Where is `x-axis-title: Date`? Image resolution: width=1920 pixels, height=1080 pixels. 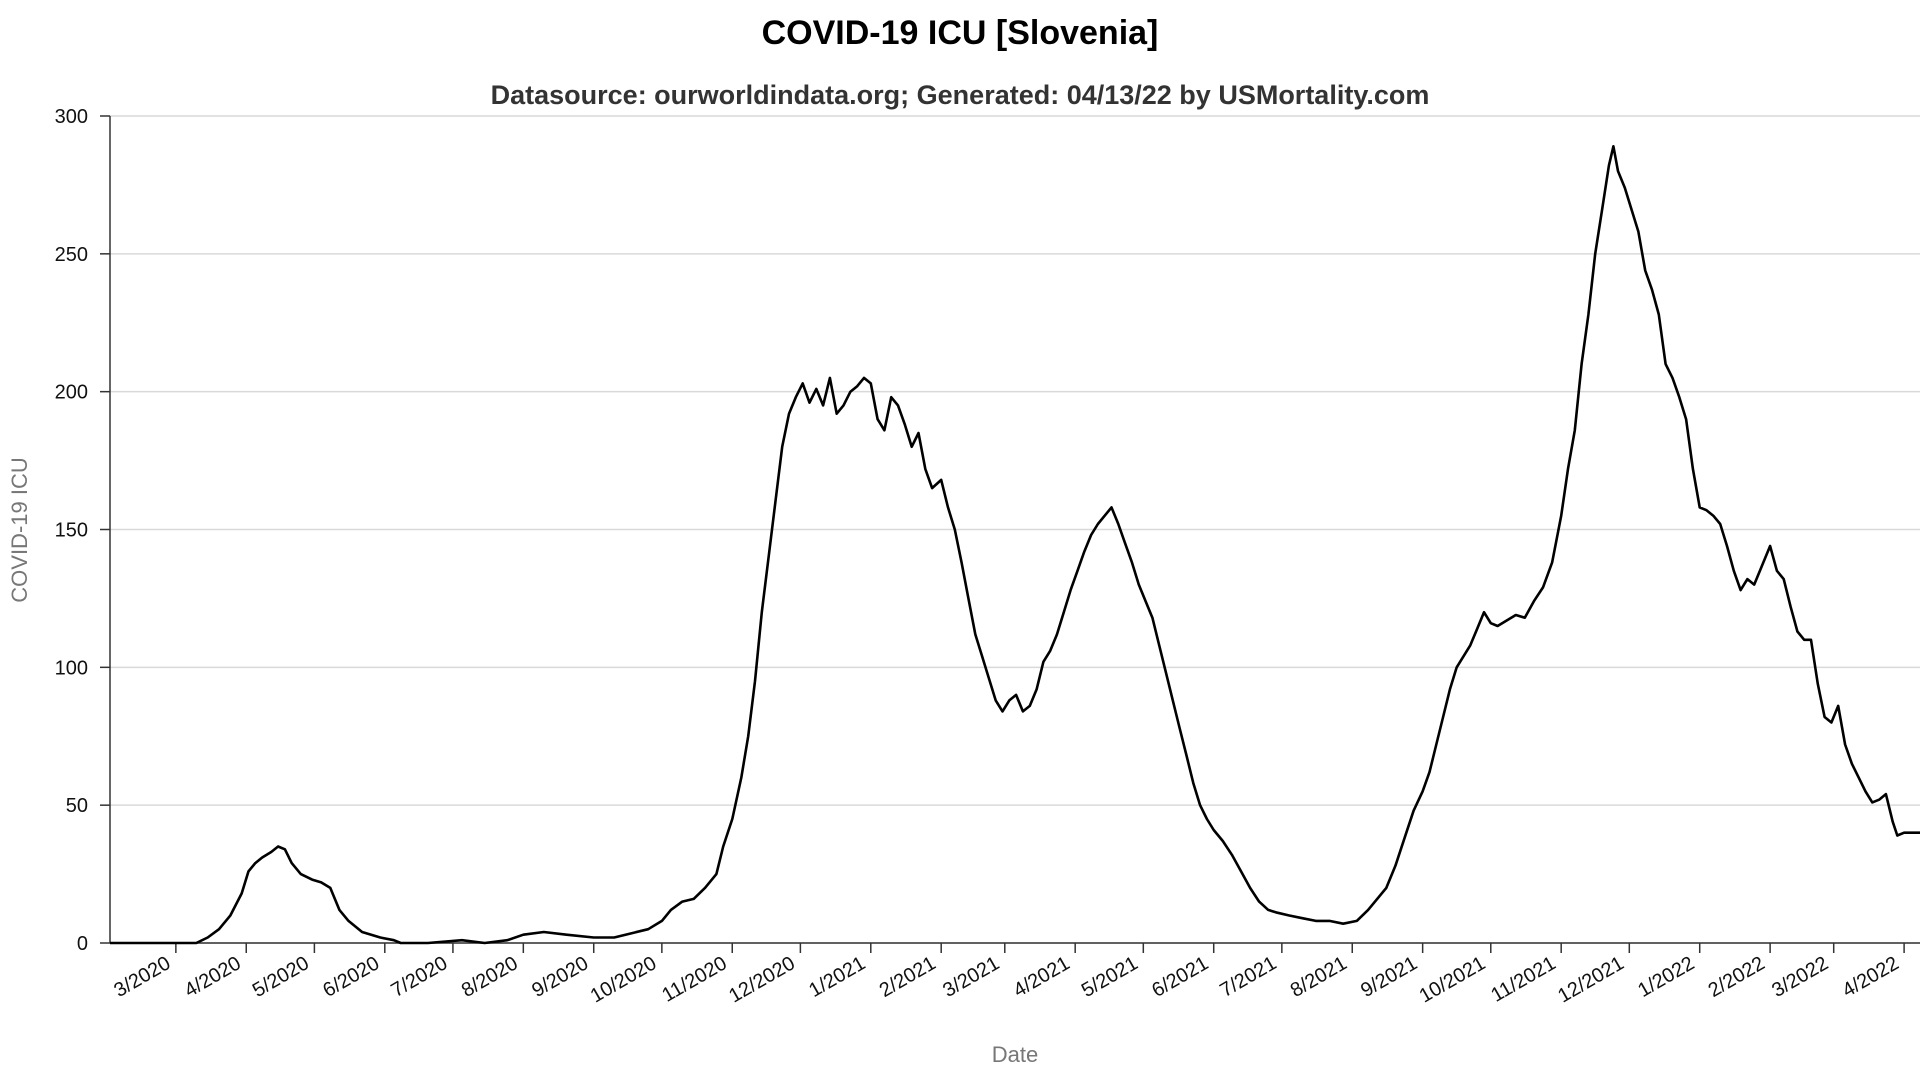
x-axis-title: Date is located at coordinates (1015, 1054).